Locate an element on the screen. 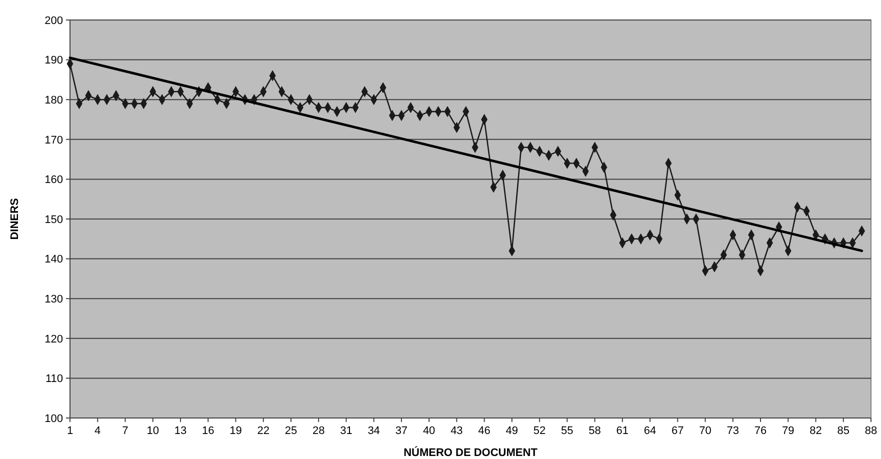 This screenshot has height=459, width=881. x-tick-label: 64 is located at coordinates (650, 431).